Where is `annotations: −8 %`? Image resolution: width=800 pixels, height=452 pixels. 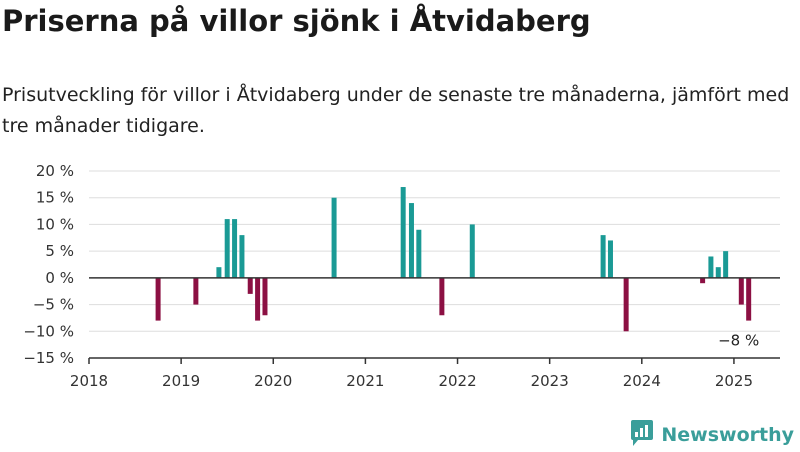 annotations: −8 % is located at coordinates (738, 341).